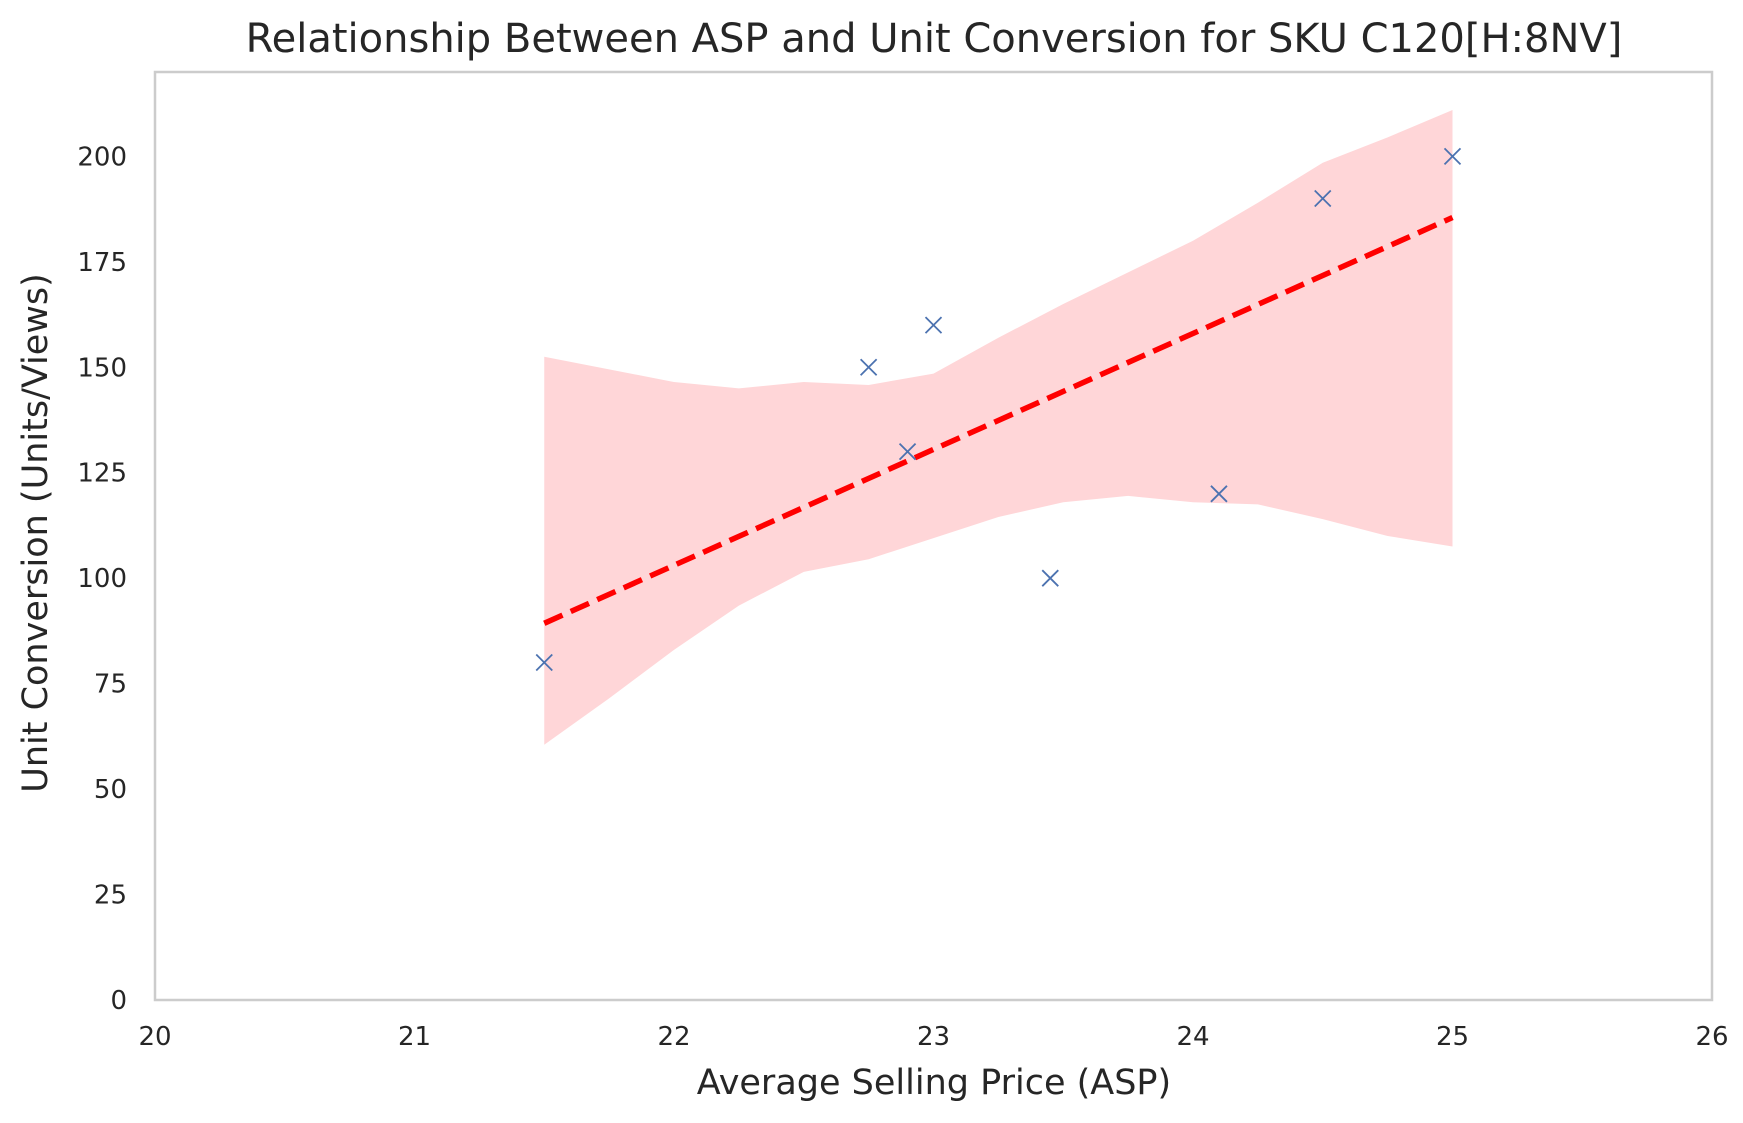 The height and width of the screenshot is (1123, 1743). I want to click on x-tick-labels: 20 21 22 23 24 25 26, so click(933, 1037).